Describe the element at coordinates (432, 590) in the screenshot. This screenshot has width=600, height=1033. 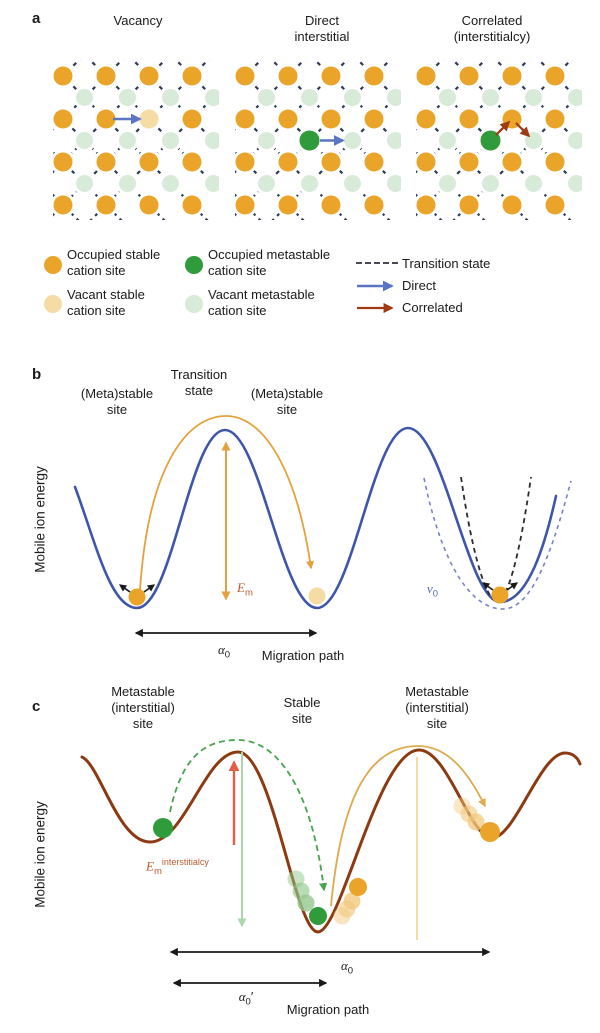
I see `nu0-label: ν0` at that location.